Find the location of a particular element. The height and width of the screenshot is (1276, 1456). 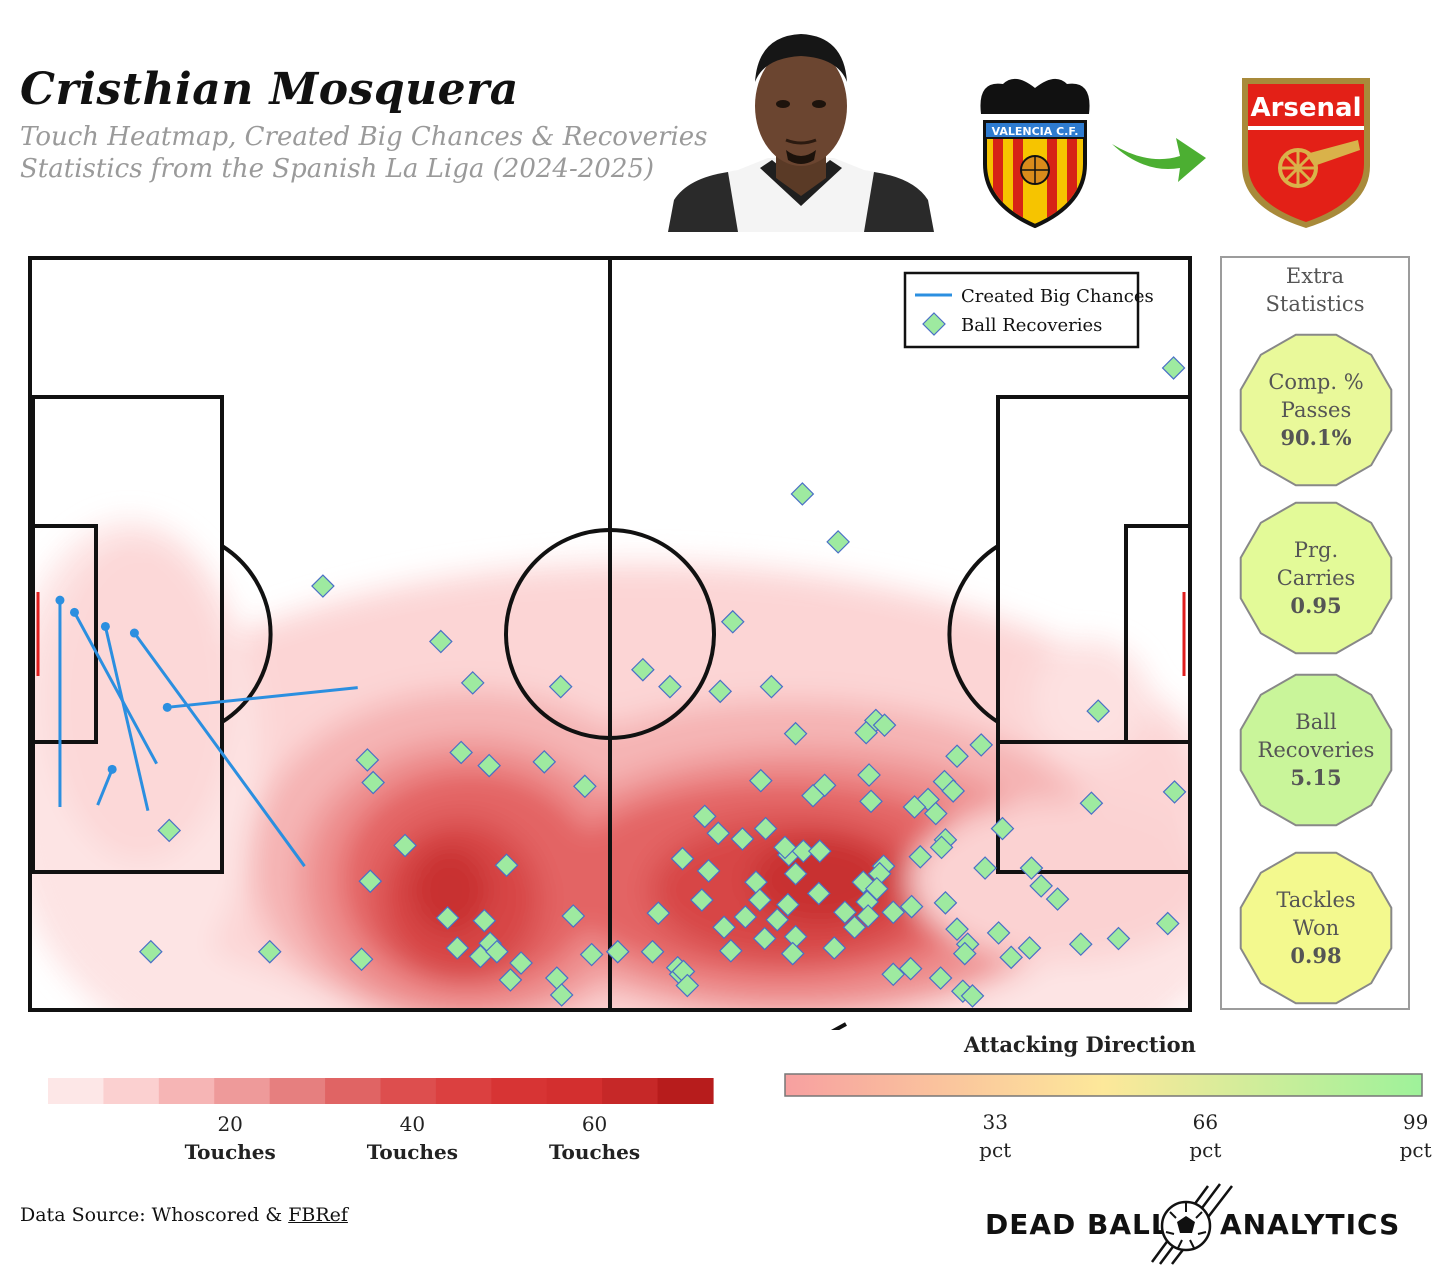

percentile-tick-label: 66 pct is located at coordinates (1205, 1136).